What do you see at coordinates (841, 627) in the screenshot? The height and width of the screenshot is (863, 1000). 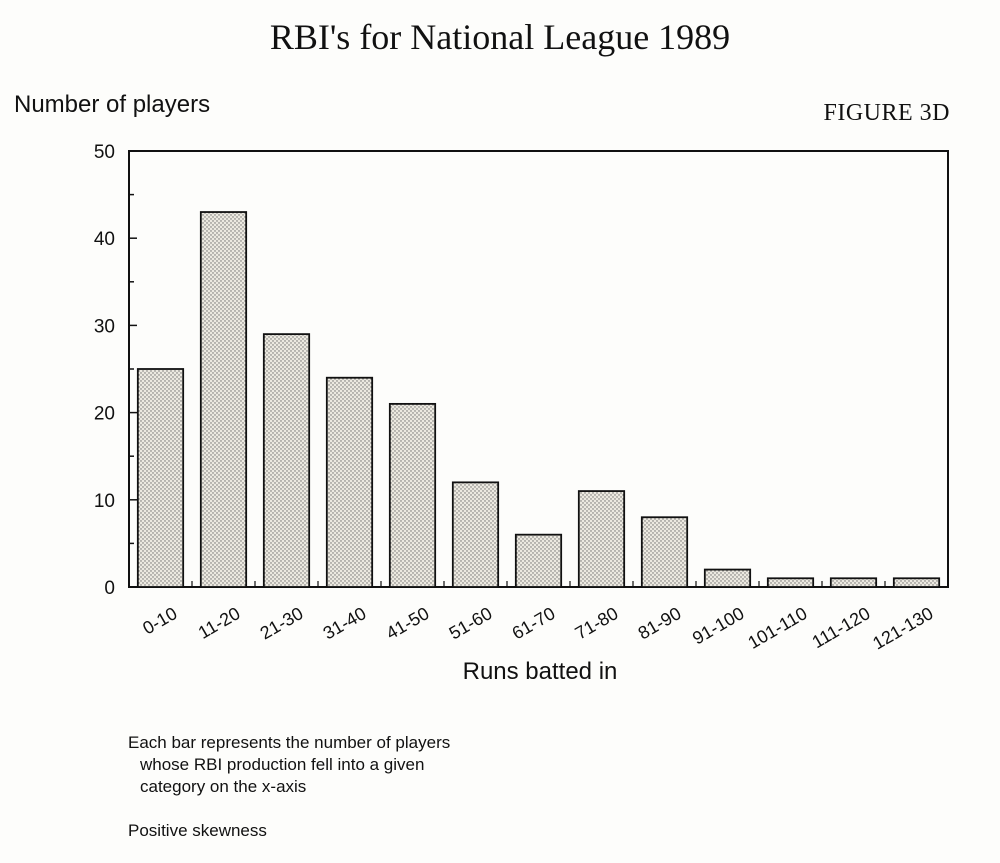 I see `x-tick-label: 111-120` at bounding box center [841, 627].